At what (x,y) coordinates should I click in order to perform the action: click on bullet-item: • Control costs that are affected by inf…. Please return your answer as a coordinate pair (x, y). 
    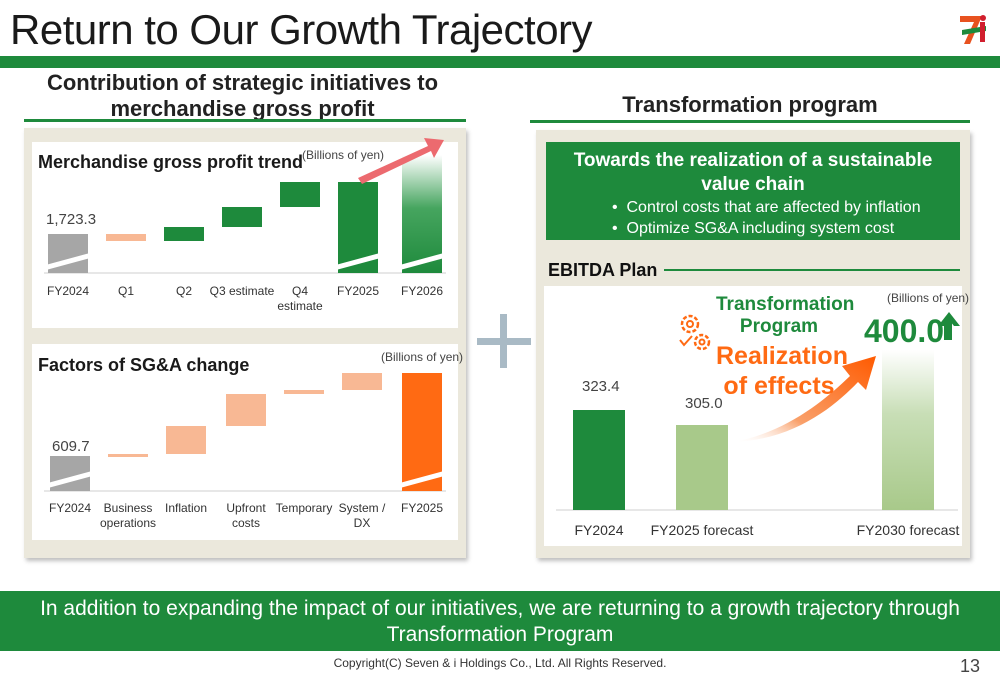
    Looking at the image, I should click on (766, 207).